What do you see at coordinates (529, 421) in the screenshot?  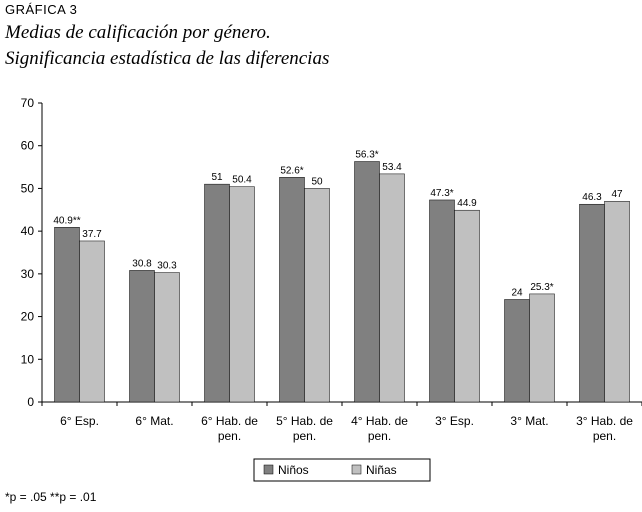 I see `x-category-label: 3° Mat.` at bounding box center [529, 421].